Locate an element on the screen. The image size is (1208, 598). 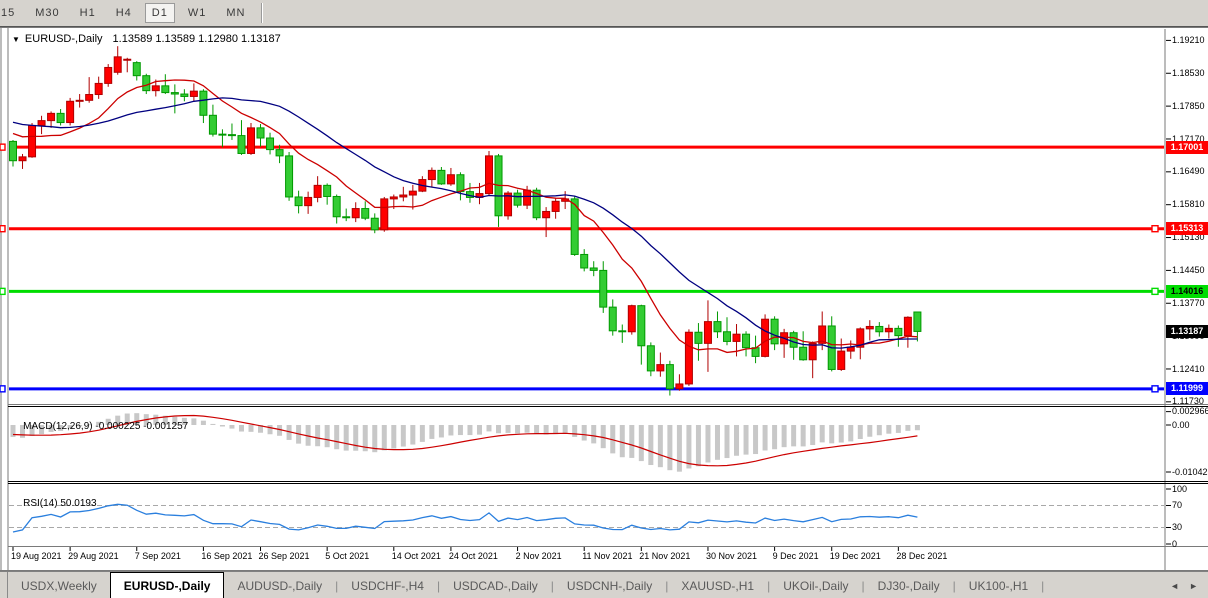
macd-indicator-values: -0.000225 -0.001257 is located at coordinates (142, 426).